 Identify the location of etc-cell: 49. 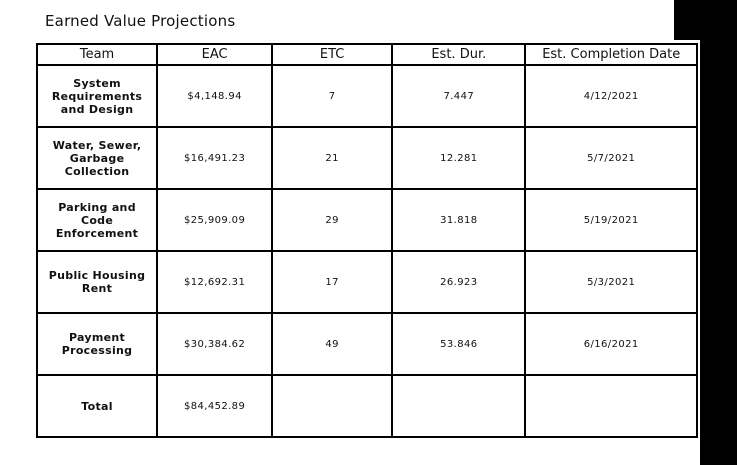
(332, 344).